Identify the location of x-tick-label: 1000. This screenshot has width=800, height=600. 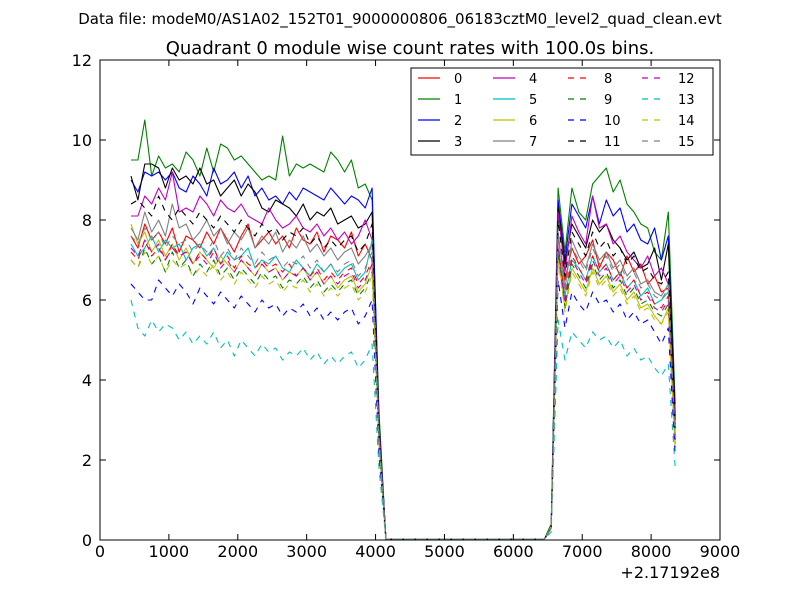
(169, 551).